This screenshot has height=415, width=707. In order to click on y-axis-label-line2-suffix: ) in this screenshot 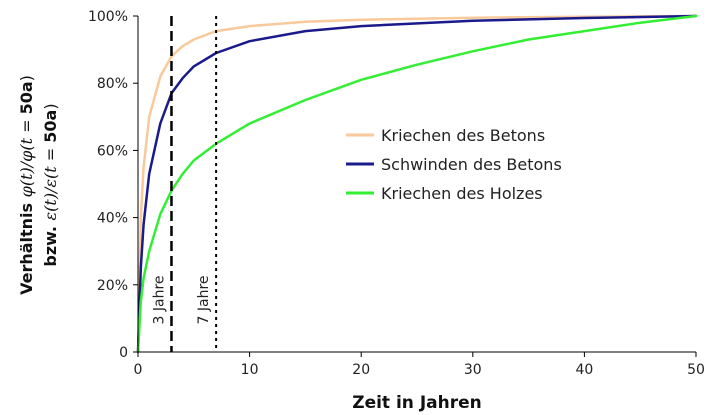, I will do `click(50, 106)`.